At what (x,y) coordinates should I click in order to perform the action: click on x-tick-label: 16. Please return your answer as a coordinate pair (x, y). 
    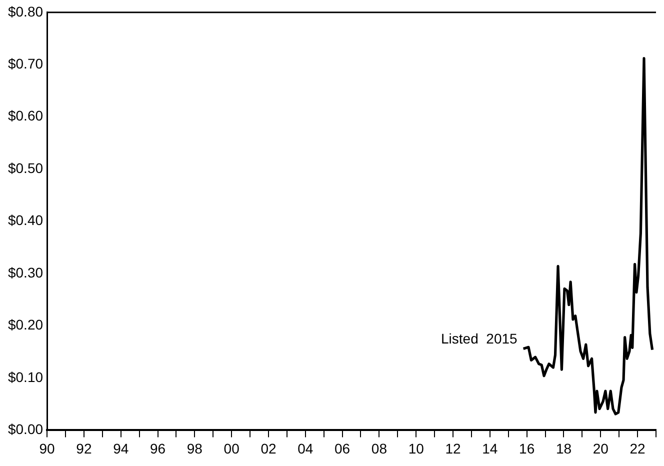
    Looking at the image, I should click on (527, 448).